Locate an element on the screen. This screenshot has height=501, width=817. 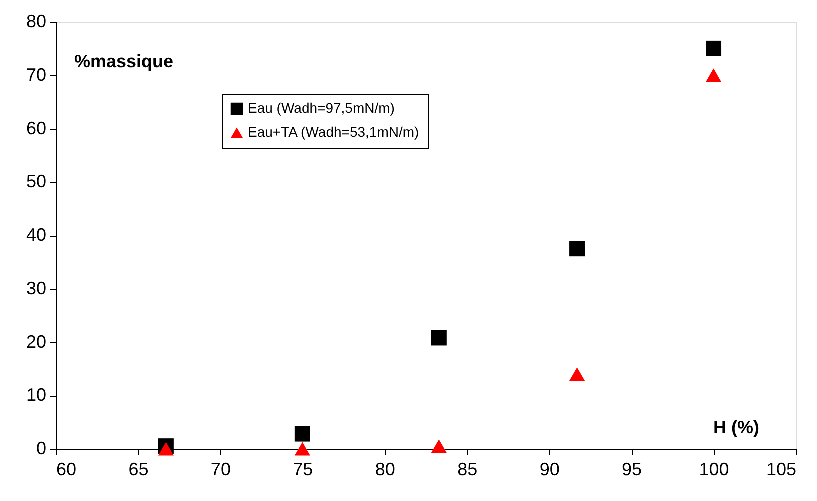
y-tick-label: 80 is located at coordinates (36, 22).